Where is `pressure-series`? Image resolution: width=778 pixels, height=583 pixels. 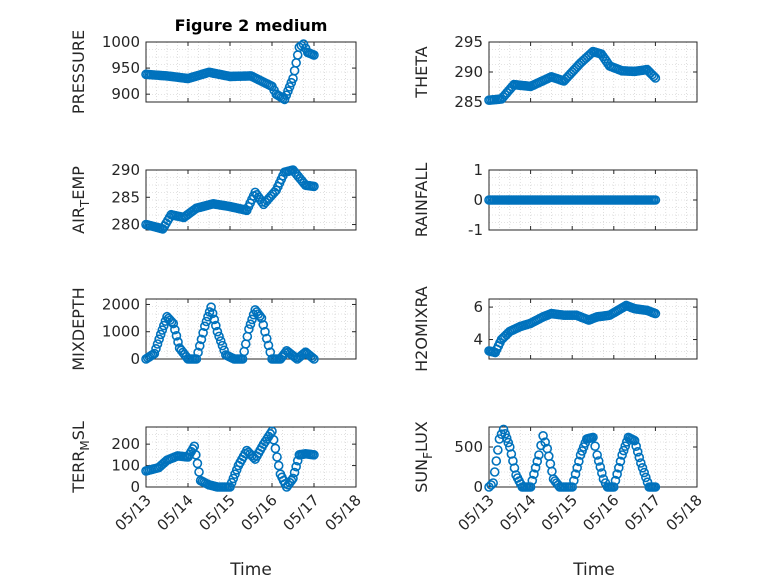
pressure-series is located at coordinates (230, 72).